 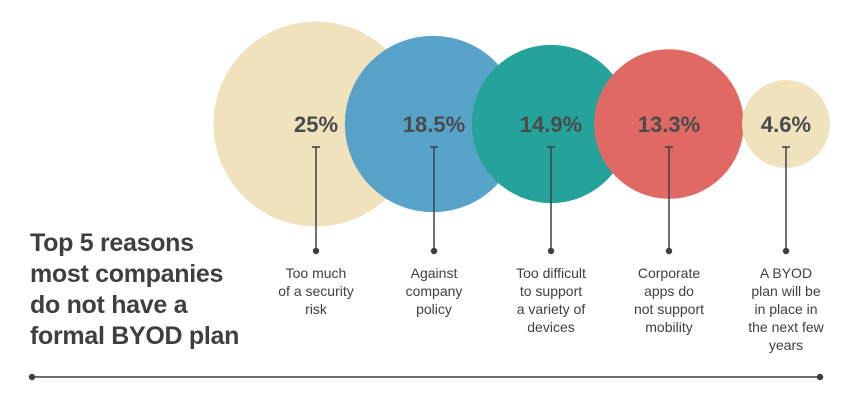 What do you see at coordinates (551, 309) in the screenshot?
I see `category-label-line: a variety of` at bounding box center [551, 309].